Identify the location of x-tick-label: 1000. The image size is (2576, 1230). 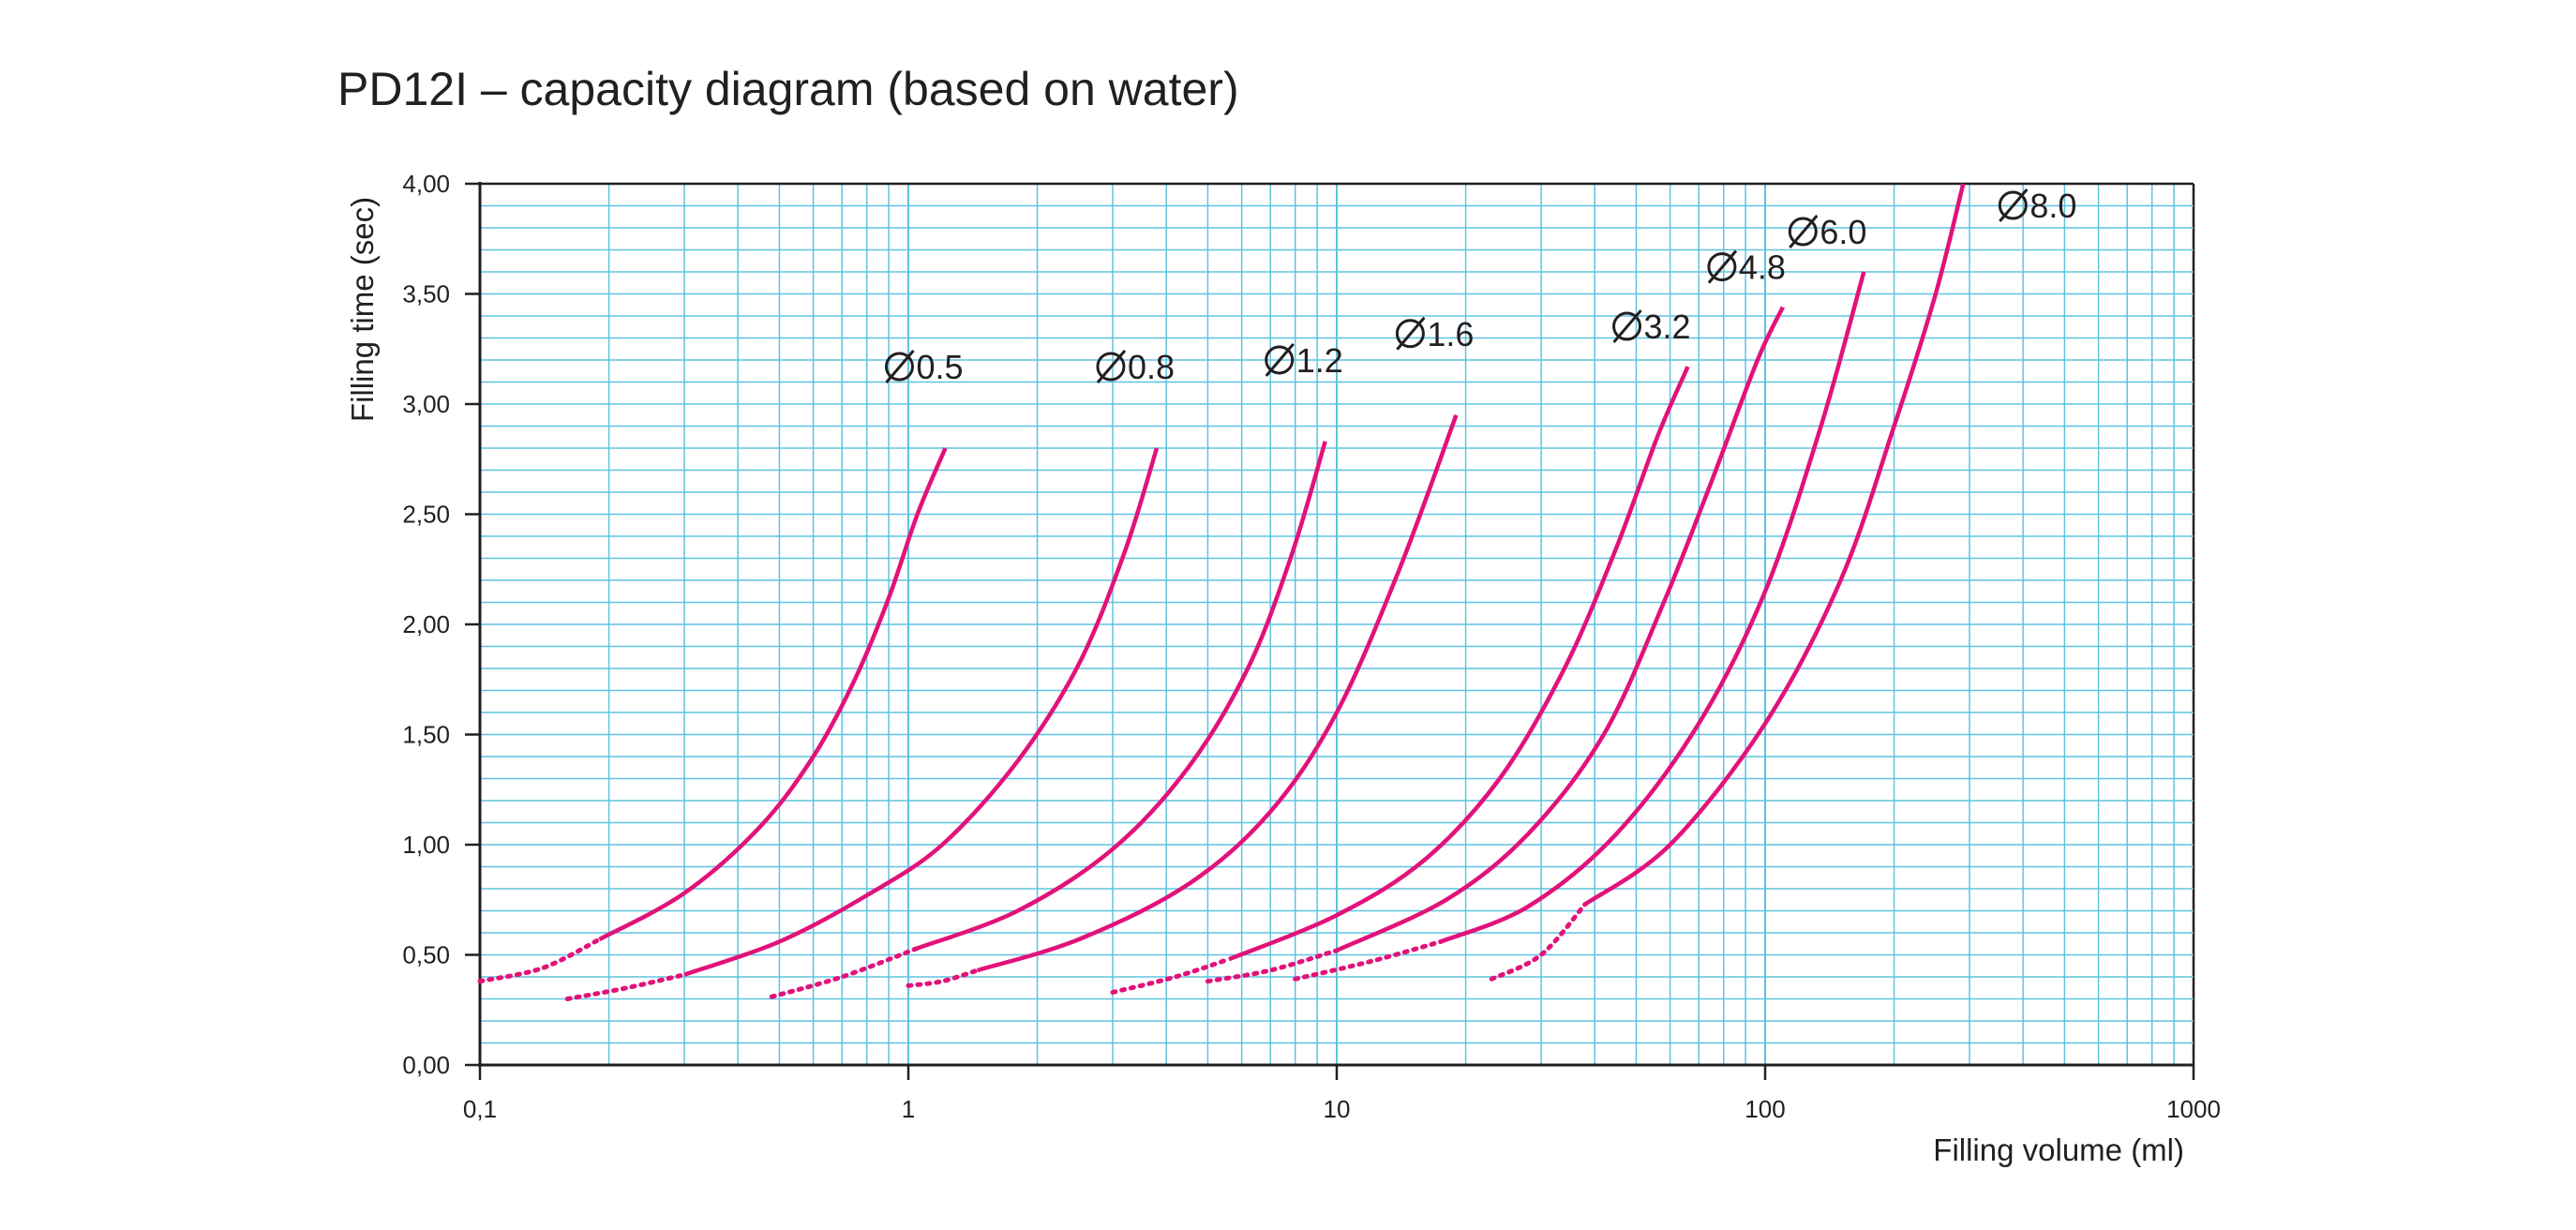
(2193, 1109).